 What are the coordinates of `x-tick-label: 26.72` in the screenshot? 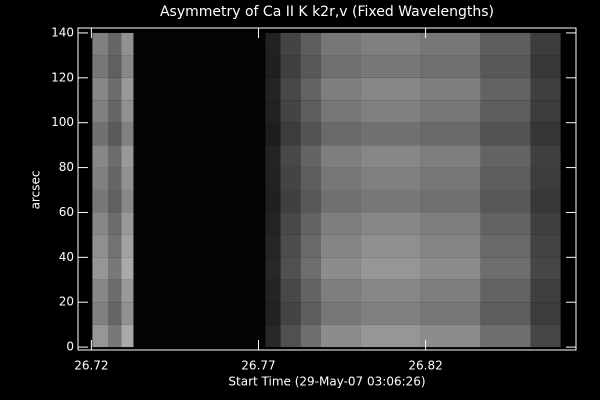 It's located at (91, 366).